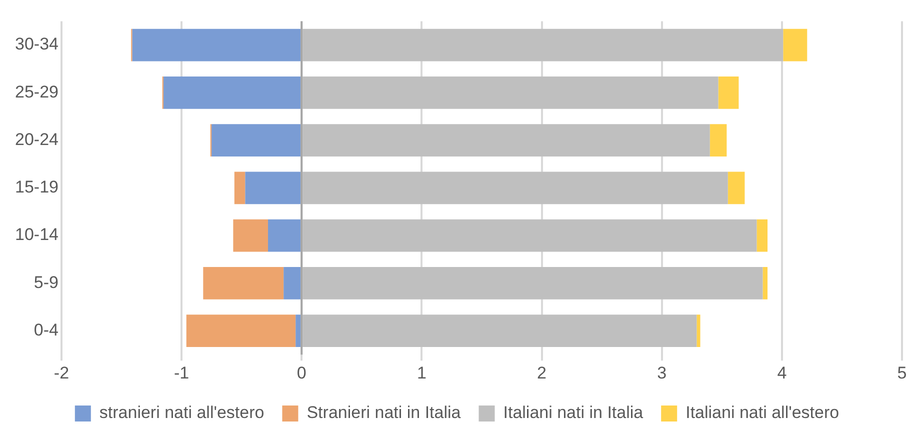  I want to click on legend-label: Italiani nati all'estero, so click(763, 412).